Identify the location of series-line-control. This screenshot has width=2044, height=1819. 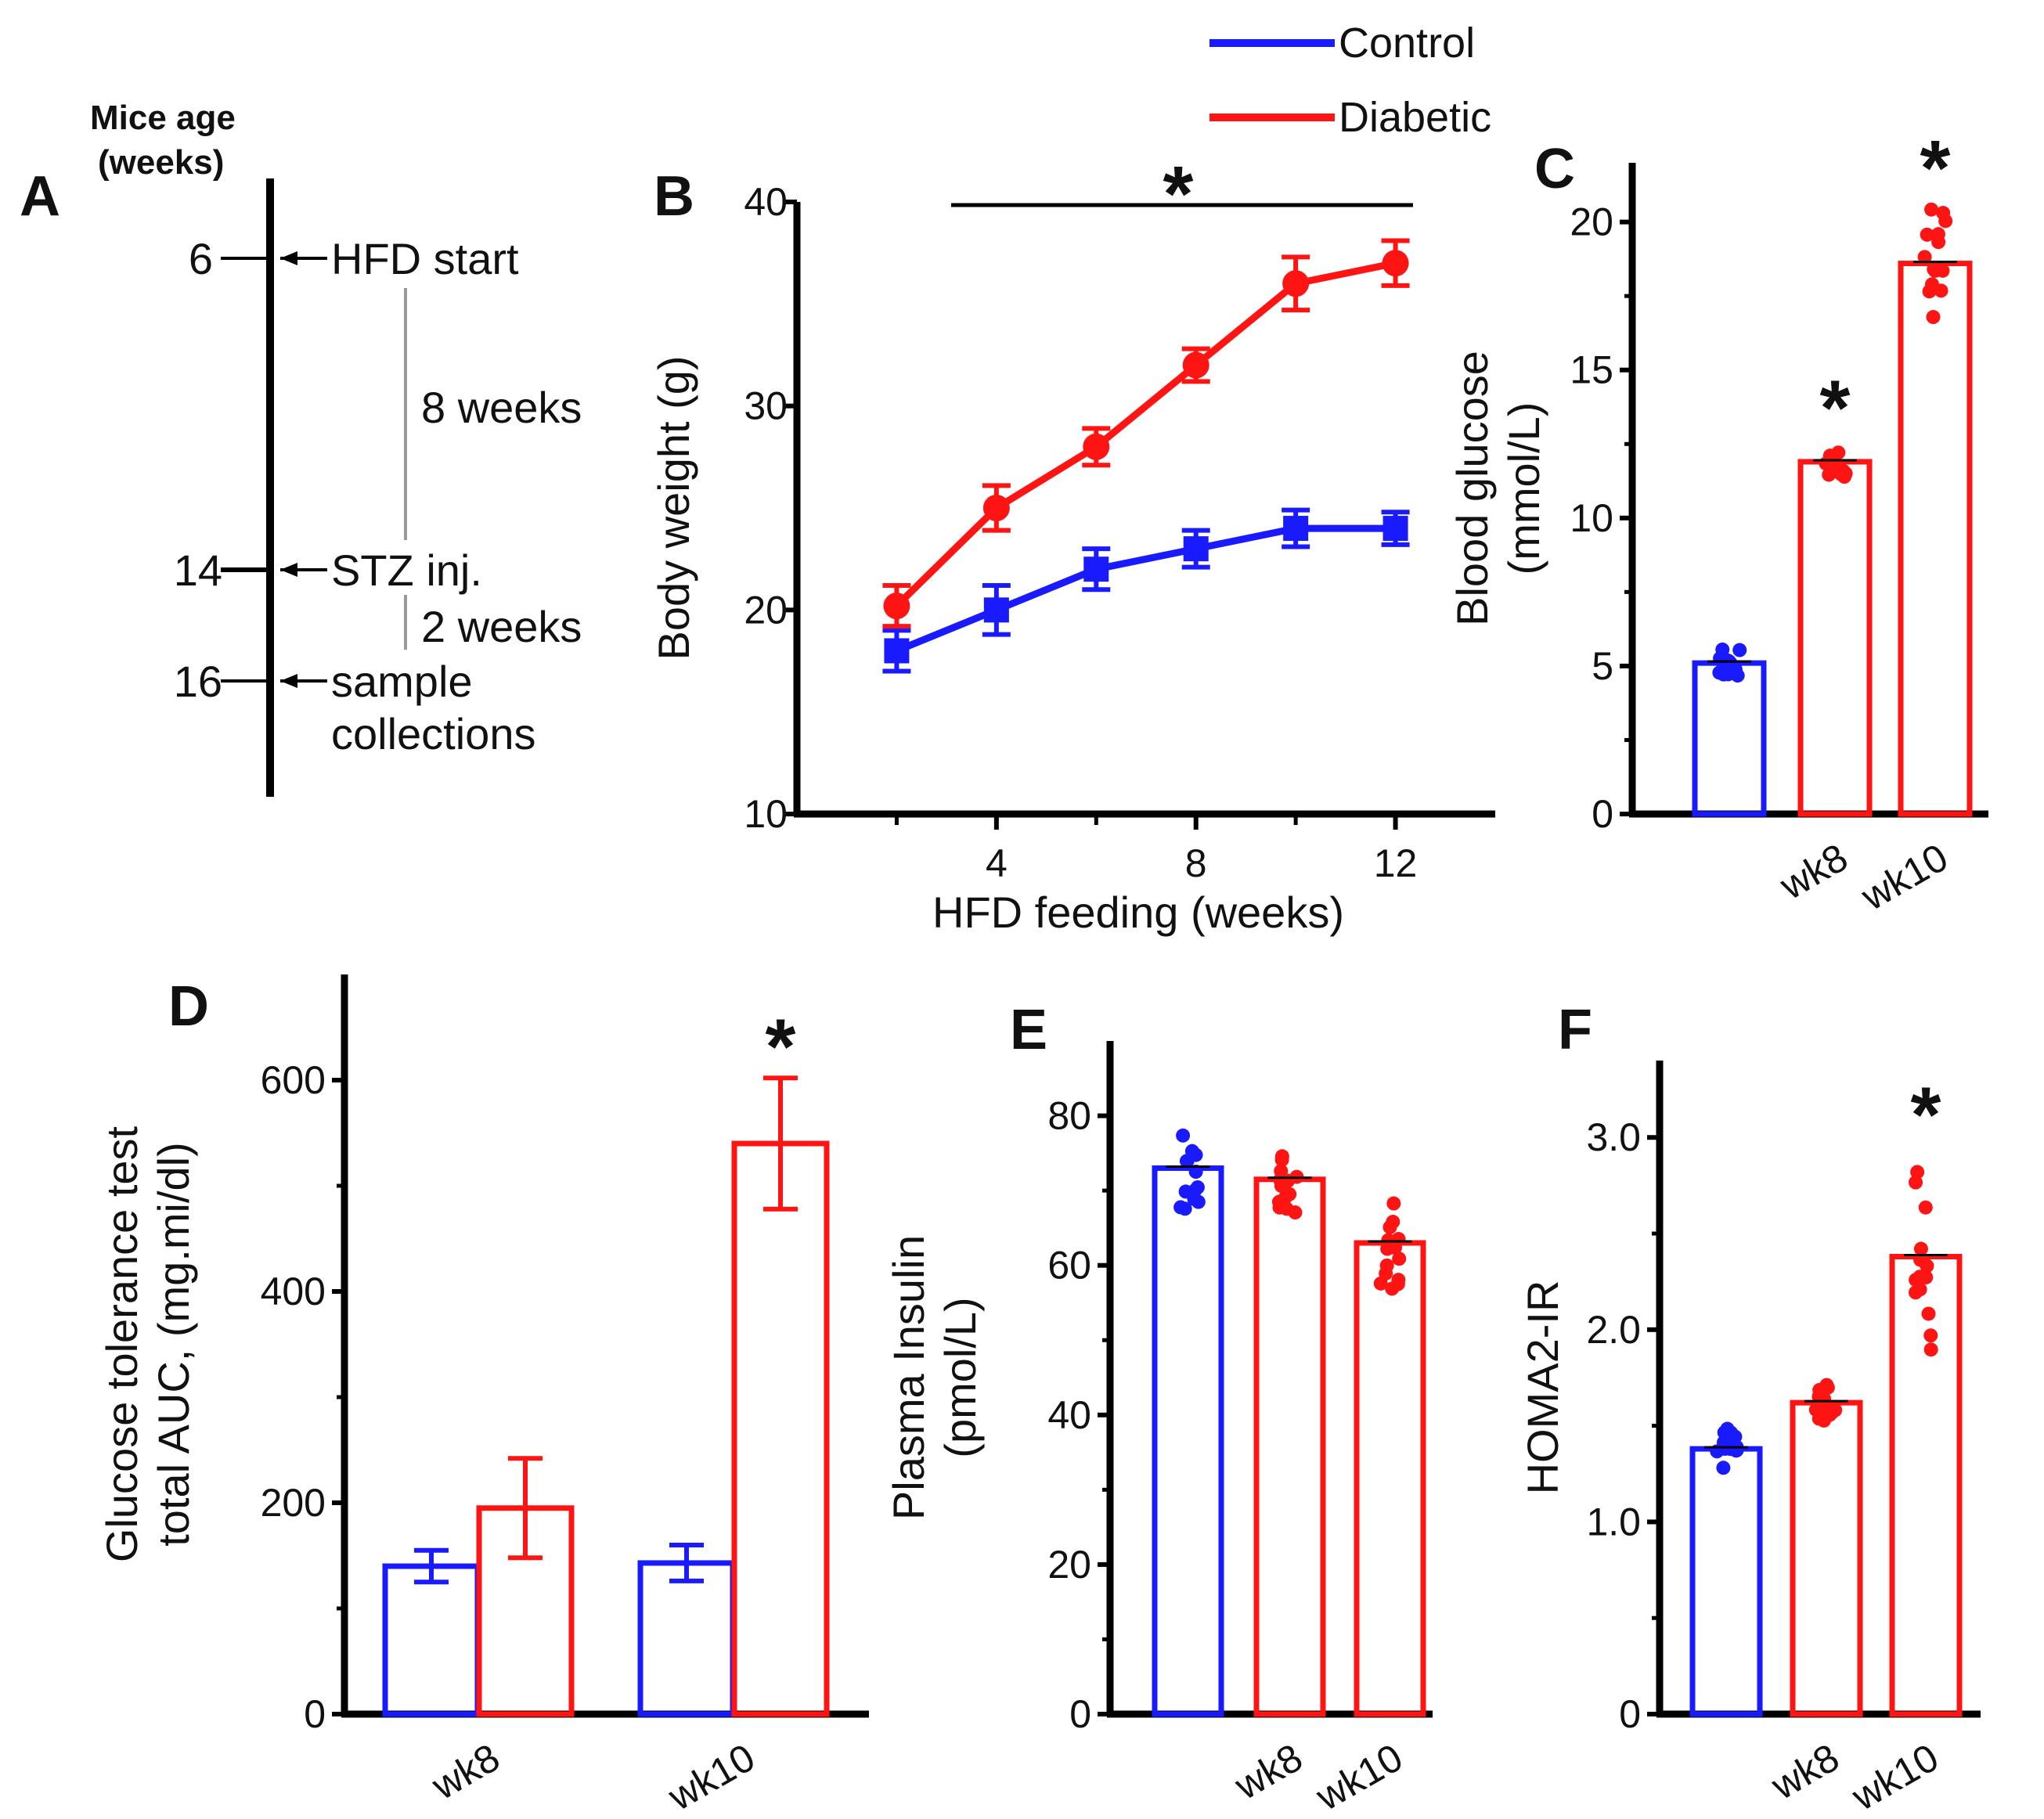
(1145, 589).